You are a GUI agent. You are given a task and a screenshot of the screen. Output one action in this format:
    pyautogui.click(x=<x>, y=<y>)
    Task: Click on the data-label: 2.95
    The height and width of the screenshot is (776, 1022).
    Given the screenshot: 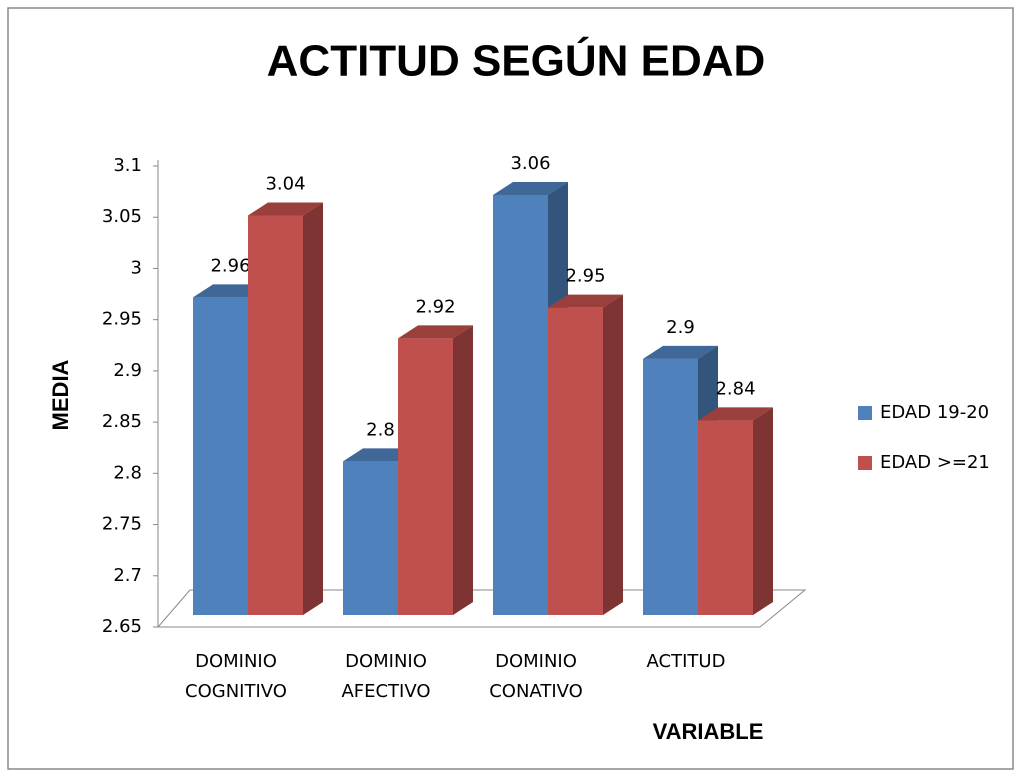 What is the action you would take?
    pyautogui.click(x=585, y=276)
    